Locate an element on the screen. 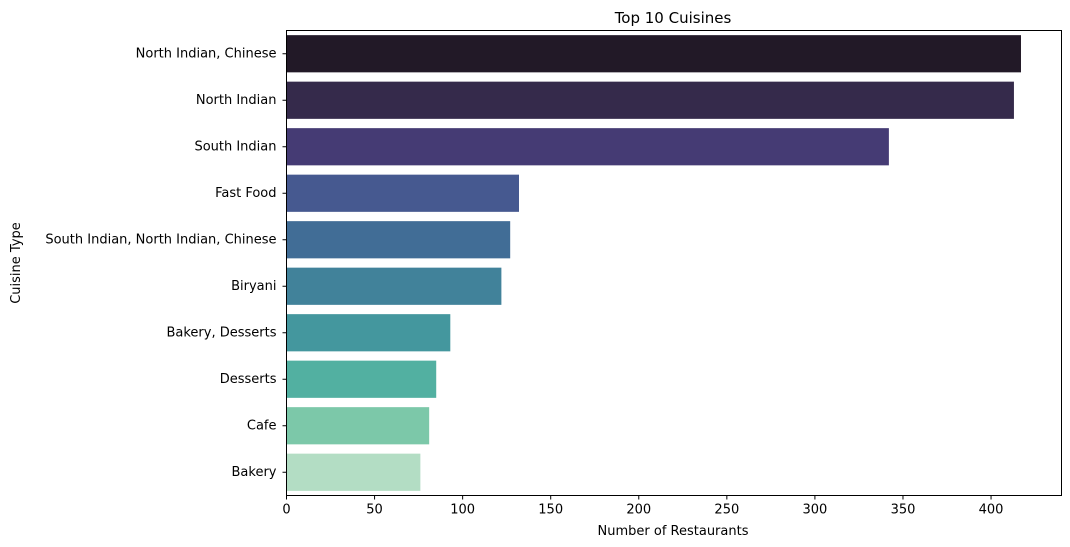 The image size is (1070, 547). y-tick-label: Desserts is located at coordinates (248, 379).